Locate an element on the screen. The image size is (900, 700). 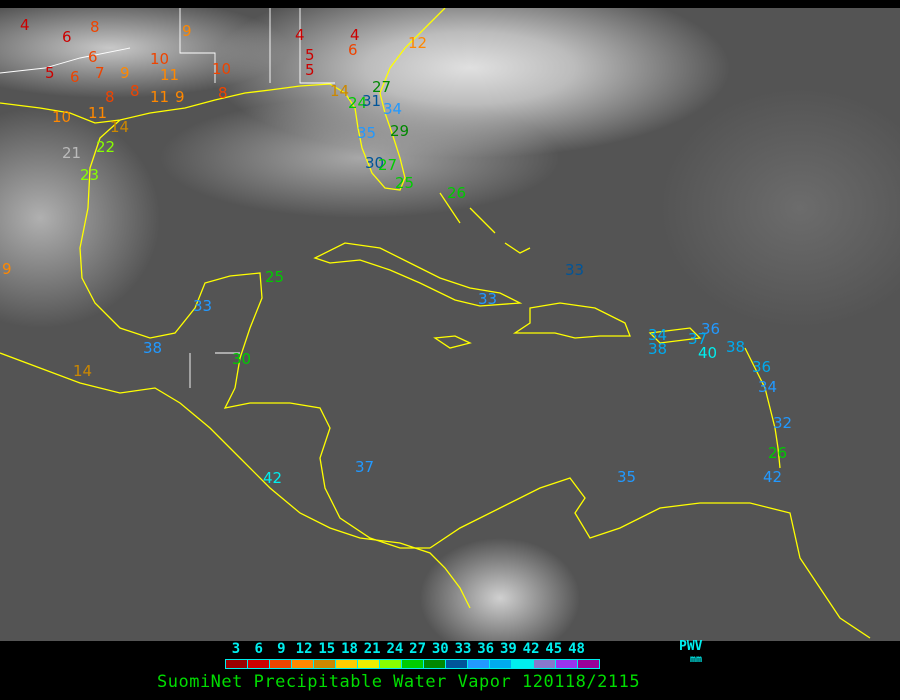
jamaica is located at coordinates (452, 342).